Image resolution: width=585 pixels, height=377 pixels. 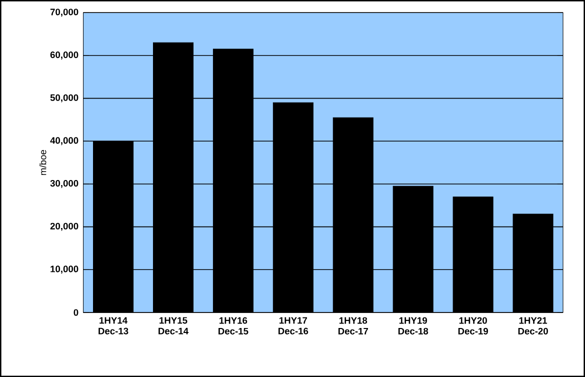 What do you see at coordinates (233, 325) in the screenshot?
I see `x-tick-label: 1HY16 Dec-15` at bounding box center [233, 325].